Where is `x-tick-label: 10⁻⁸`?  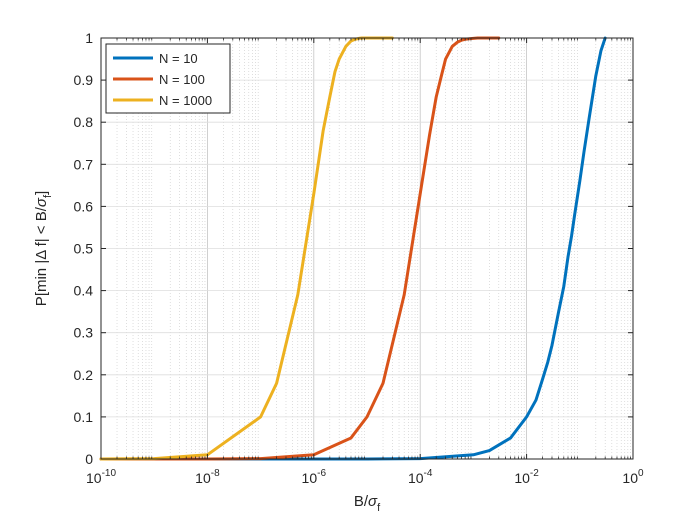
x-tick-label: 10⁻⁸ is located at coordinates (207, 477).